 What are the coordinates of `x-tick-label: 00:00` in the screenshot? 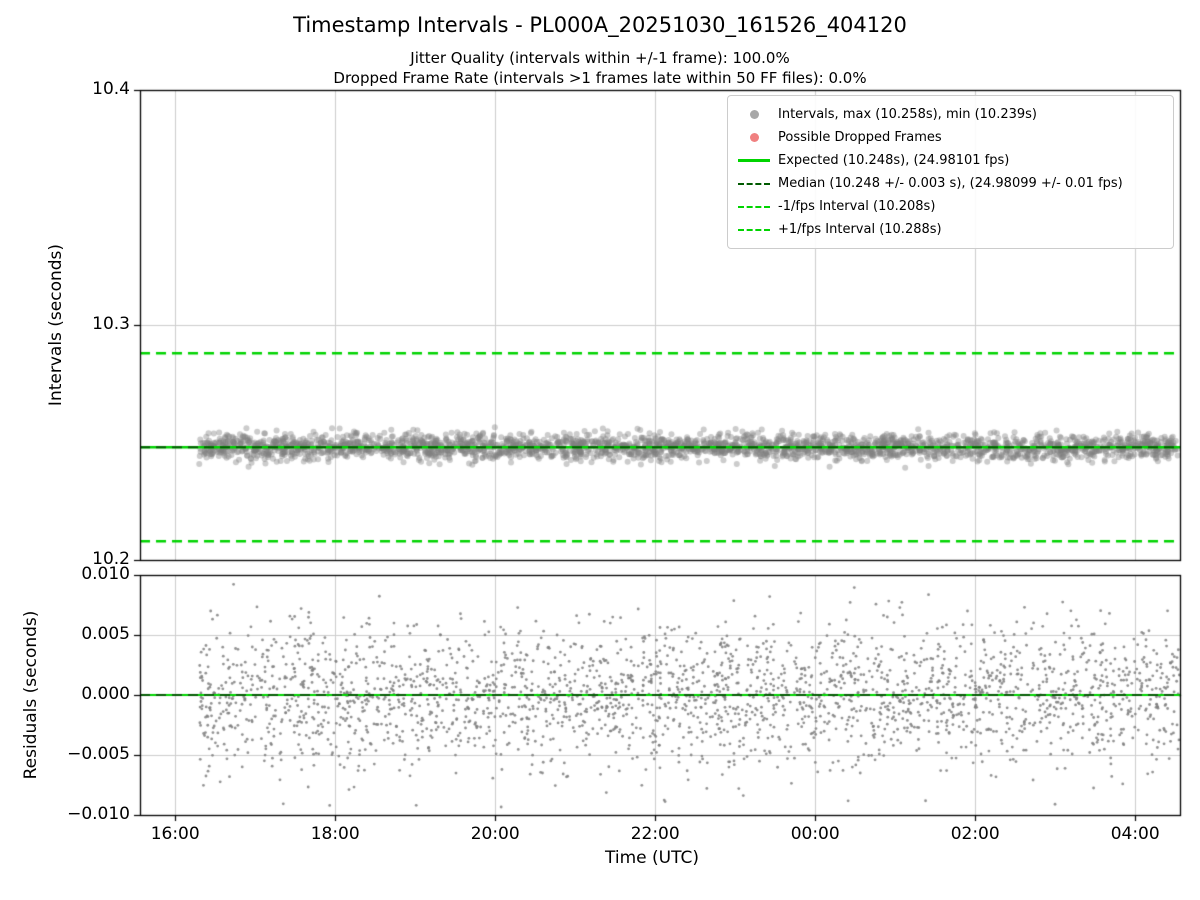 It's located at (815, 834).